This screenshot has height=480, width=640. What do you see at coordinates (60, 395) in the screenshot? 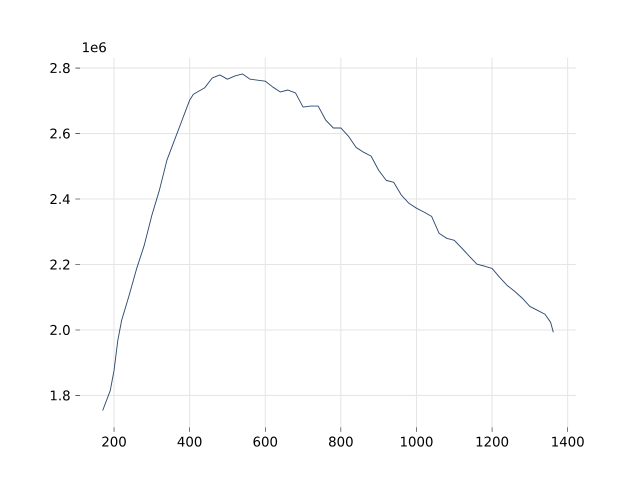
I see `y-tick-label: 1.8` at bounding box center [60, 395].